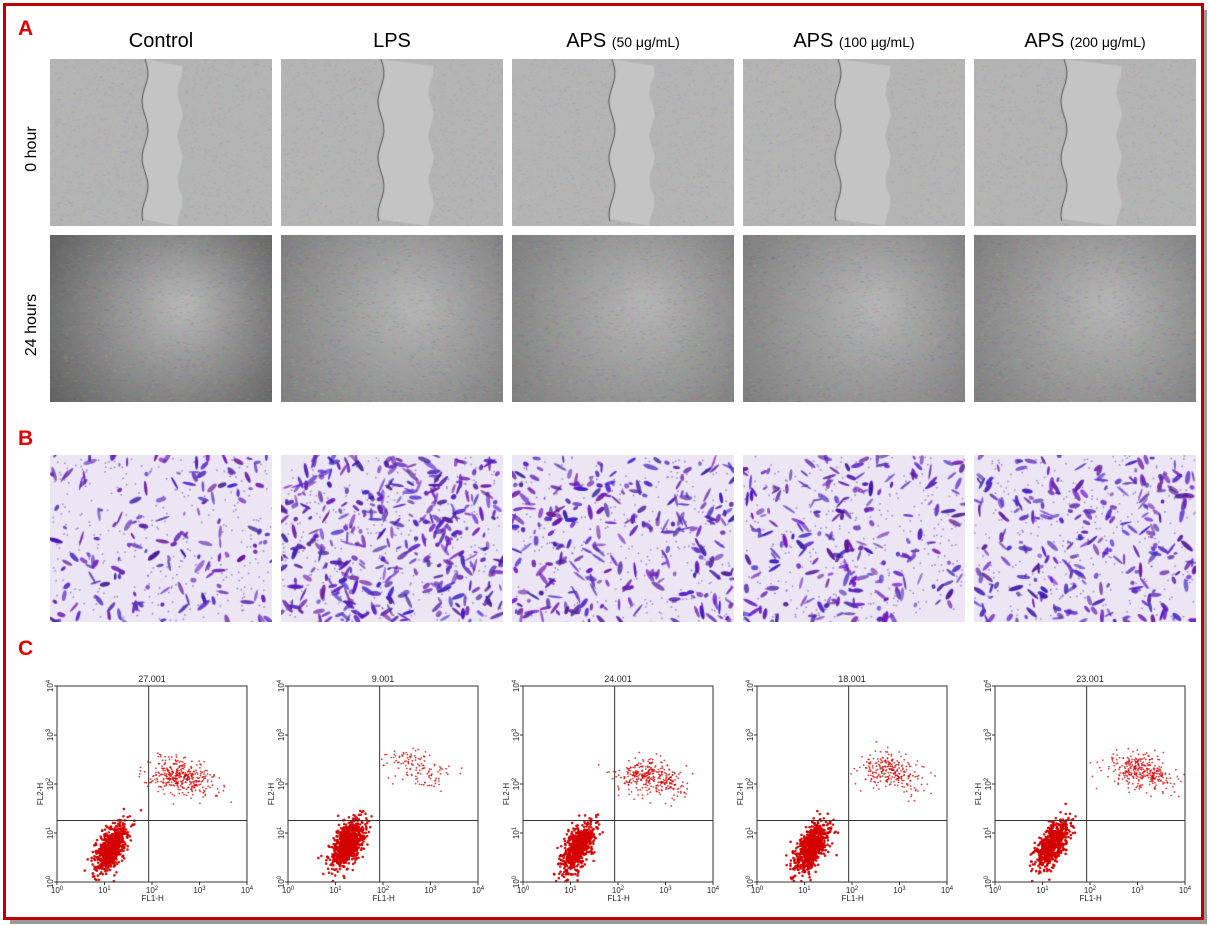  I want to click on scratch-image-24h, so click(1085, 318).